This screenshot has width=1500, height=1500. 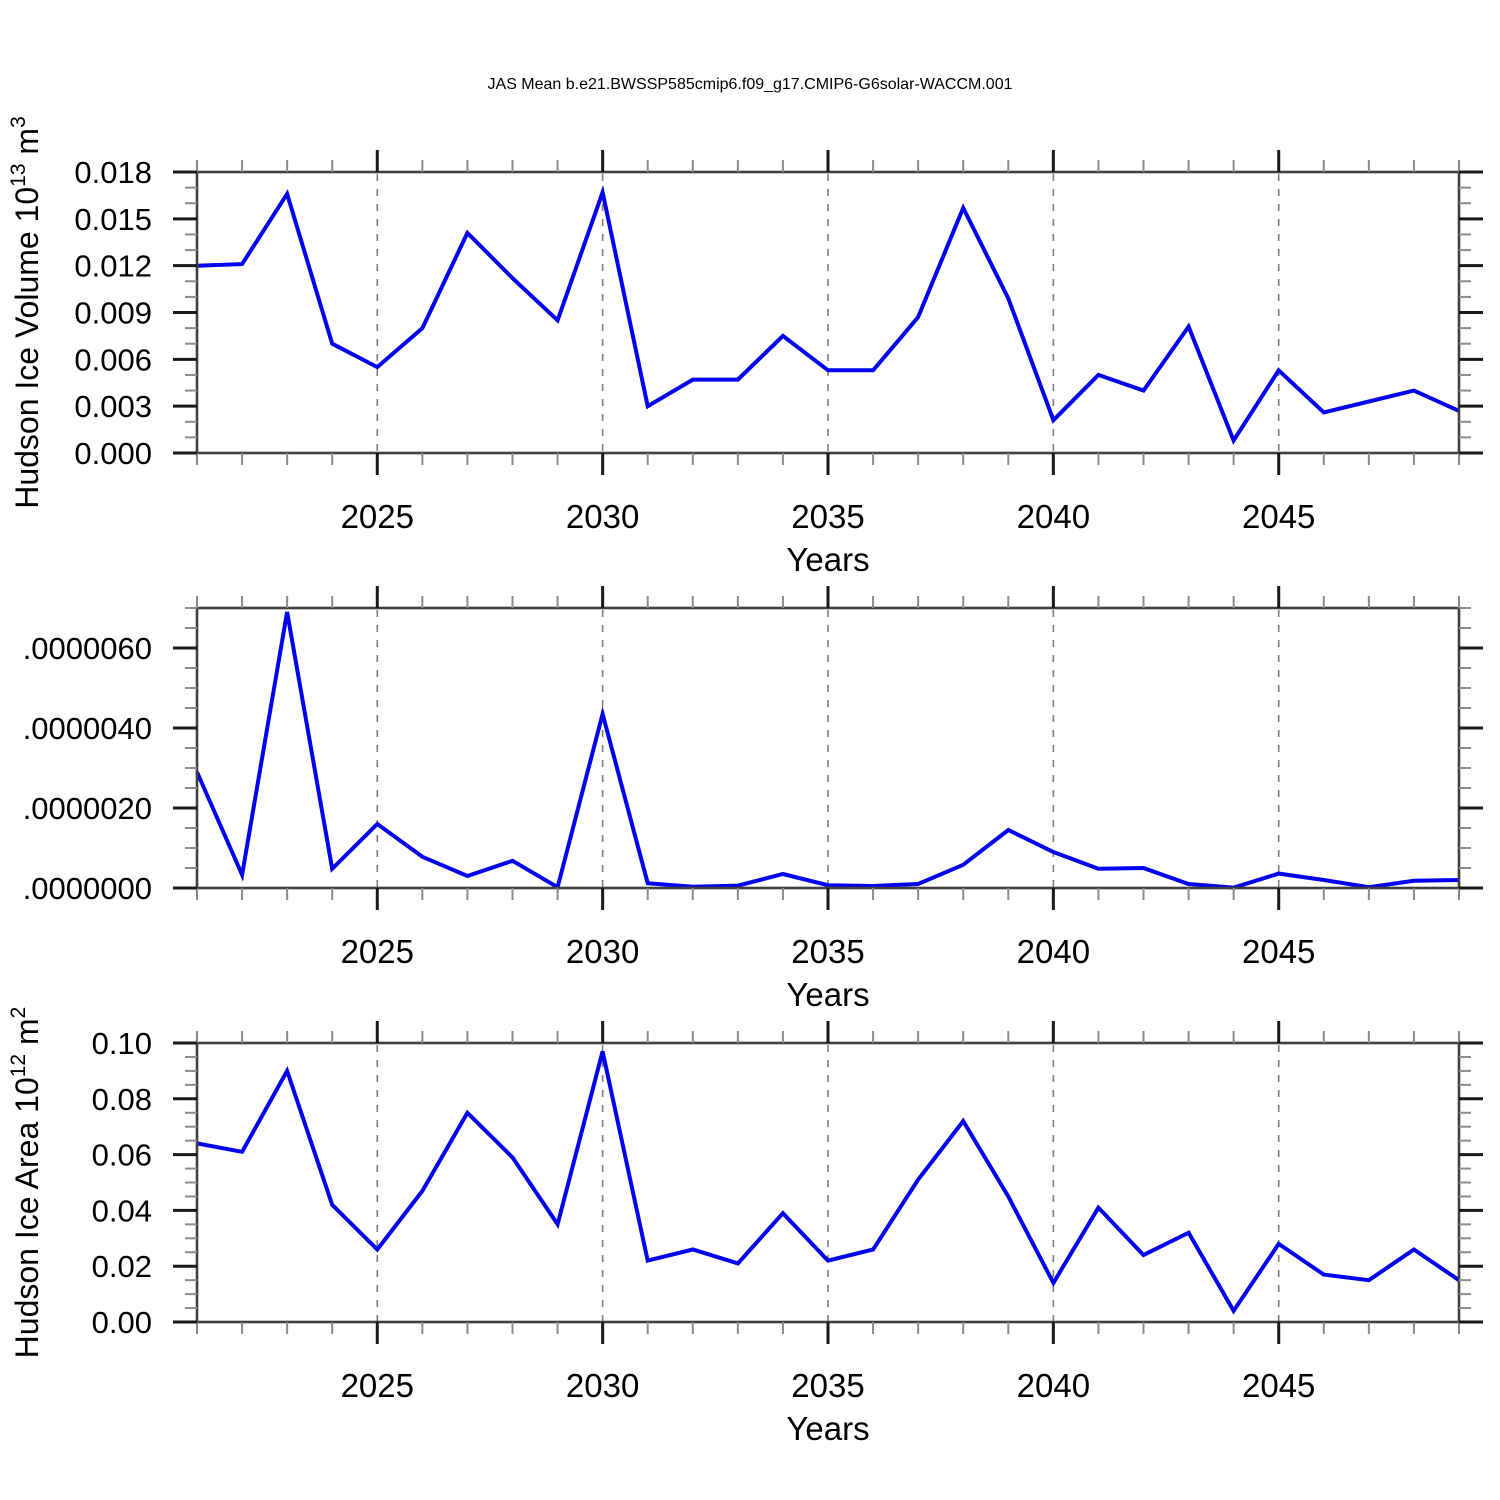 I want to click on data-line-bottom, so click(x=828, y=1182).